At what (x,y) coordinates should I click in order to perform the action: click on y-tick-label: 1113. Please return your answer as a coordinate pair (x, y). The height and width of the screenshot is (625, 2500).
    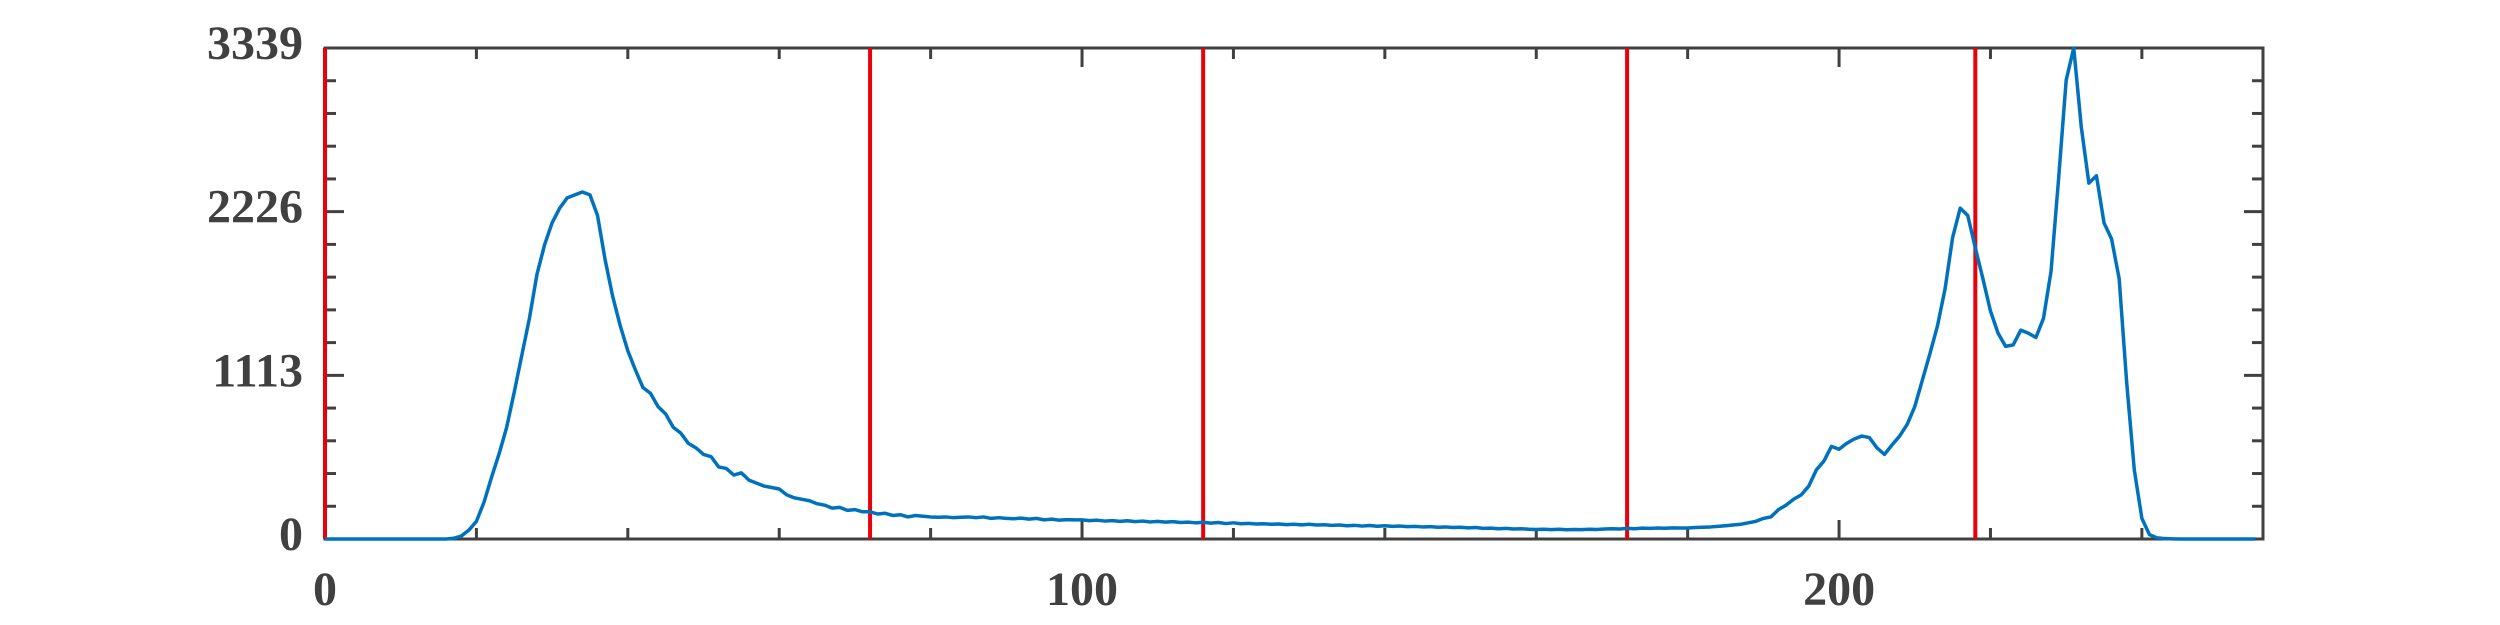
    Looking at the image, I should click on (257, 370).